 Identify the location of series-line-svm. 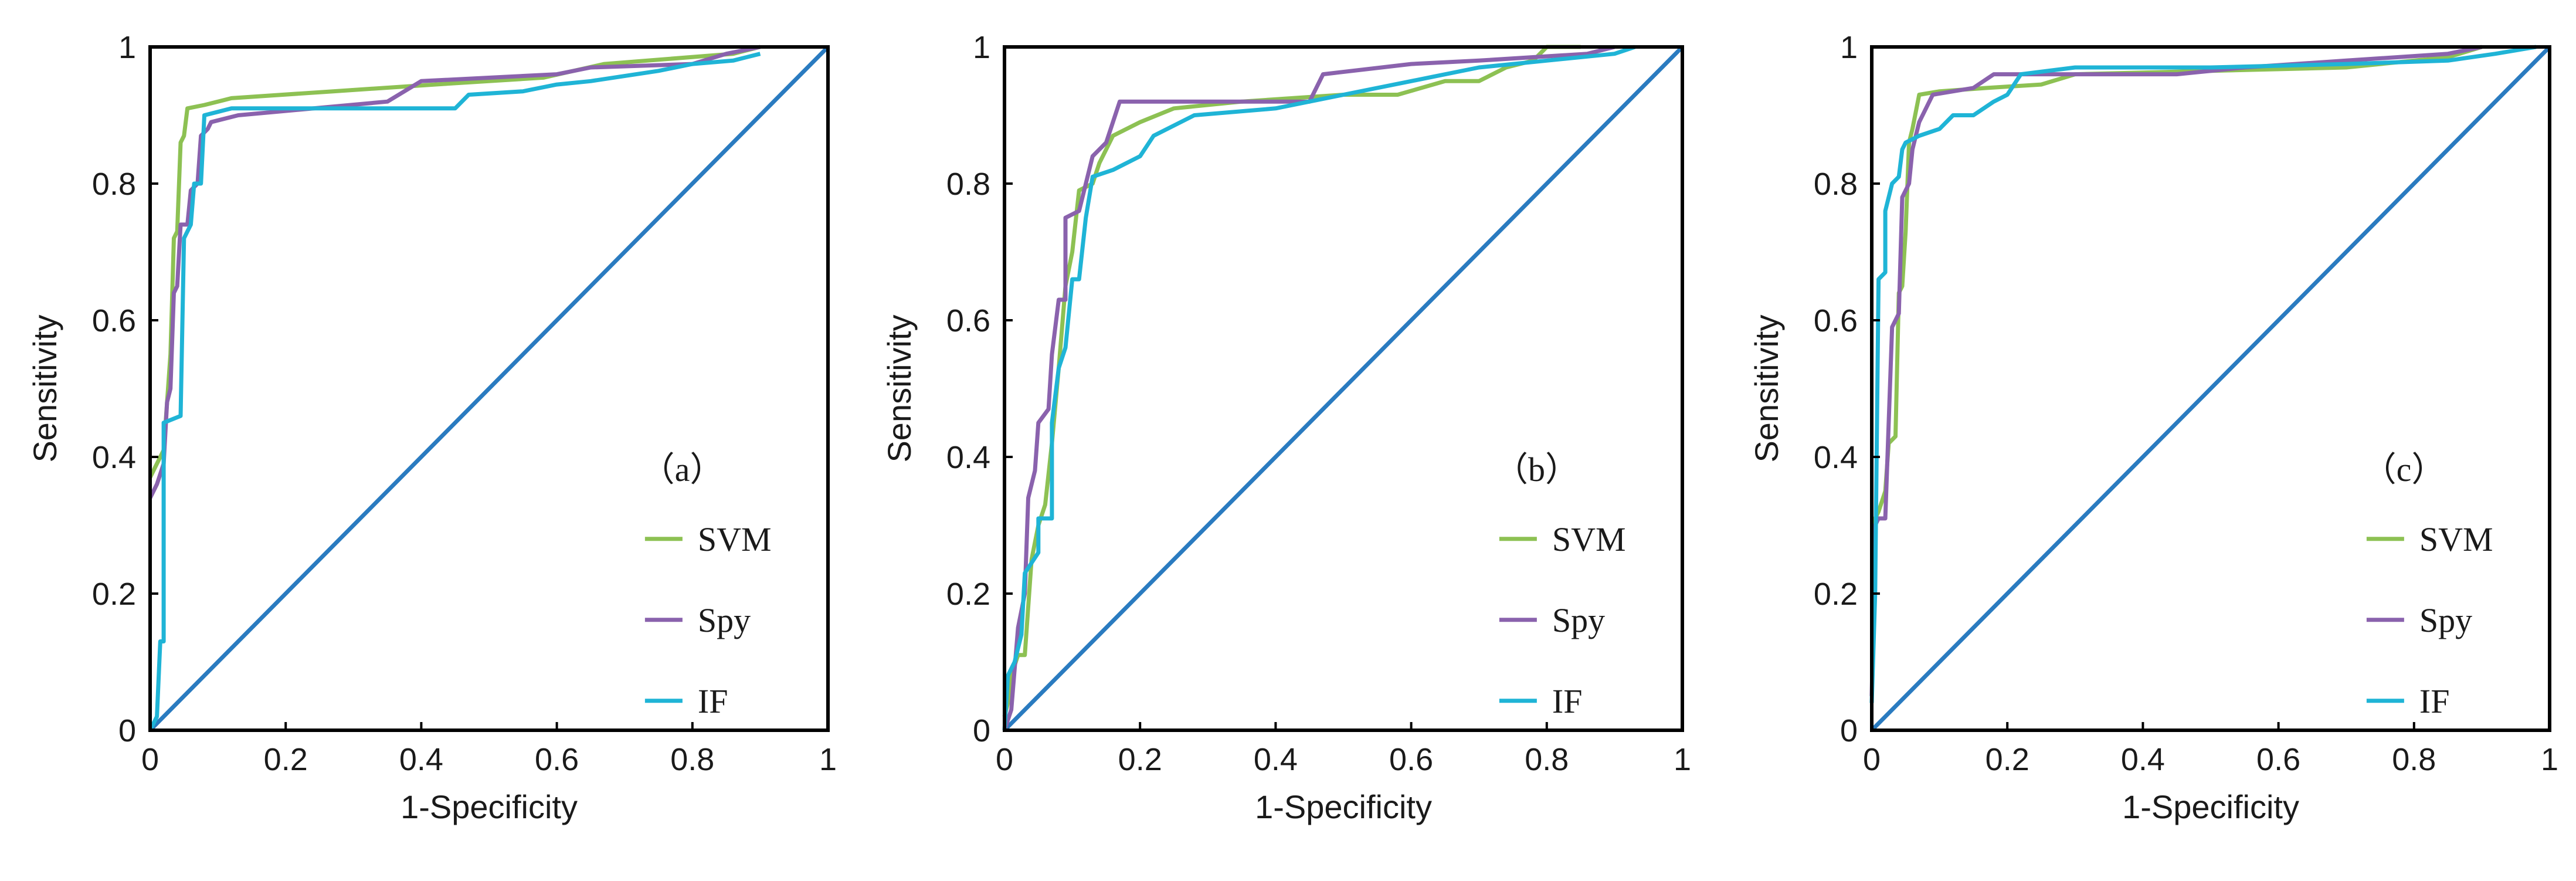
(454, 262).